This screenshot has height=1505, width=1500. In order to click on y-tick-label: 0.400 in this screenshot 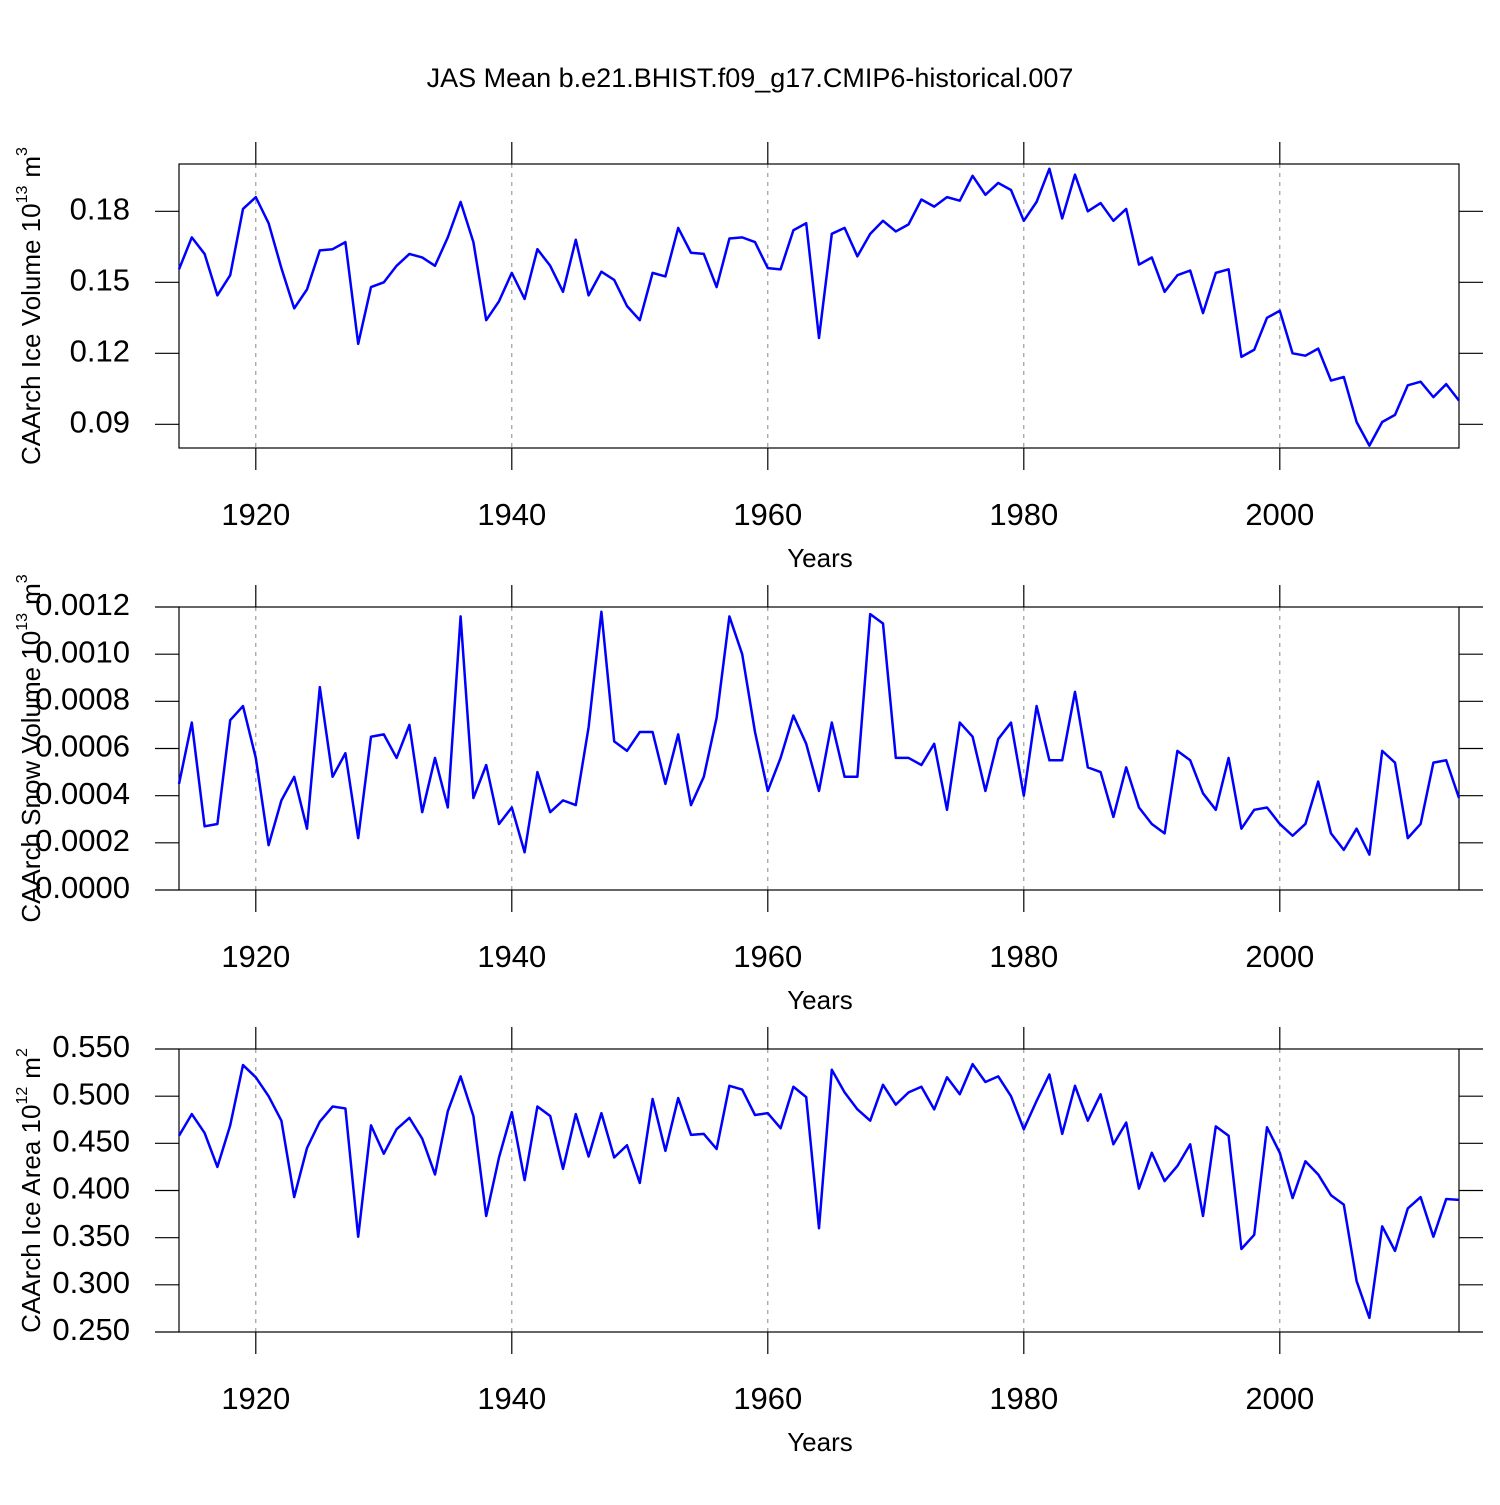, I will do `click(91, 1188)`.